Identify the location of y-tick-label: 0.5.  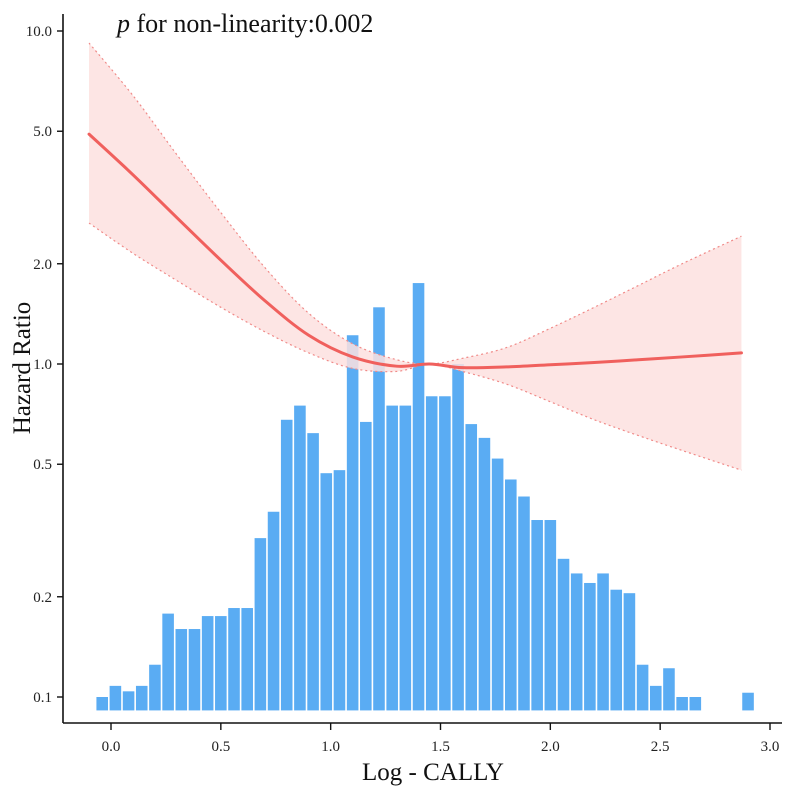
(42, 465).